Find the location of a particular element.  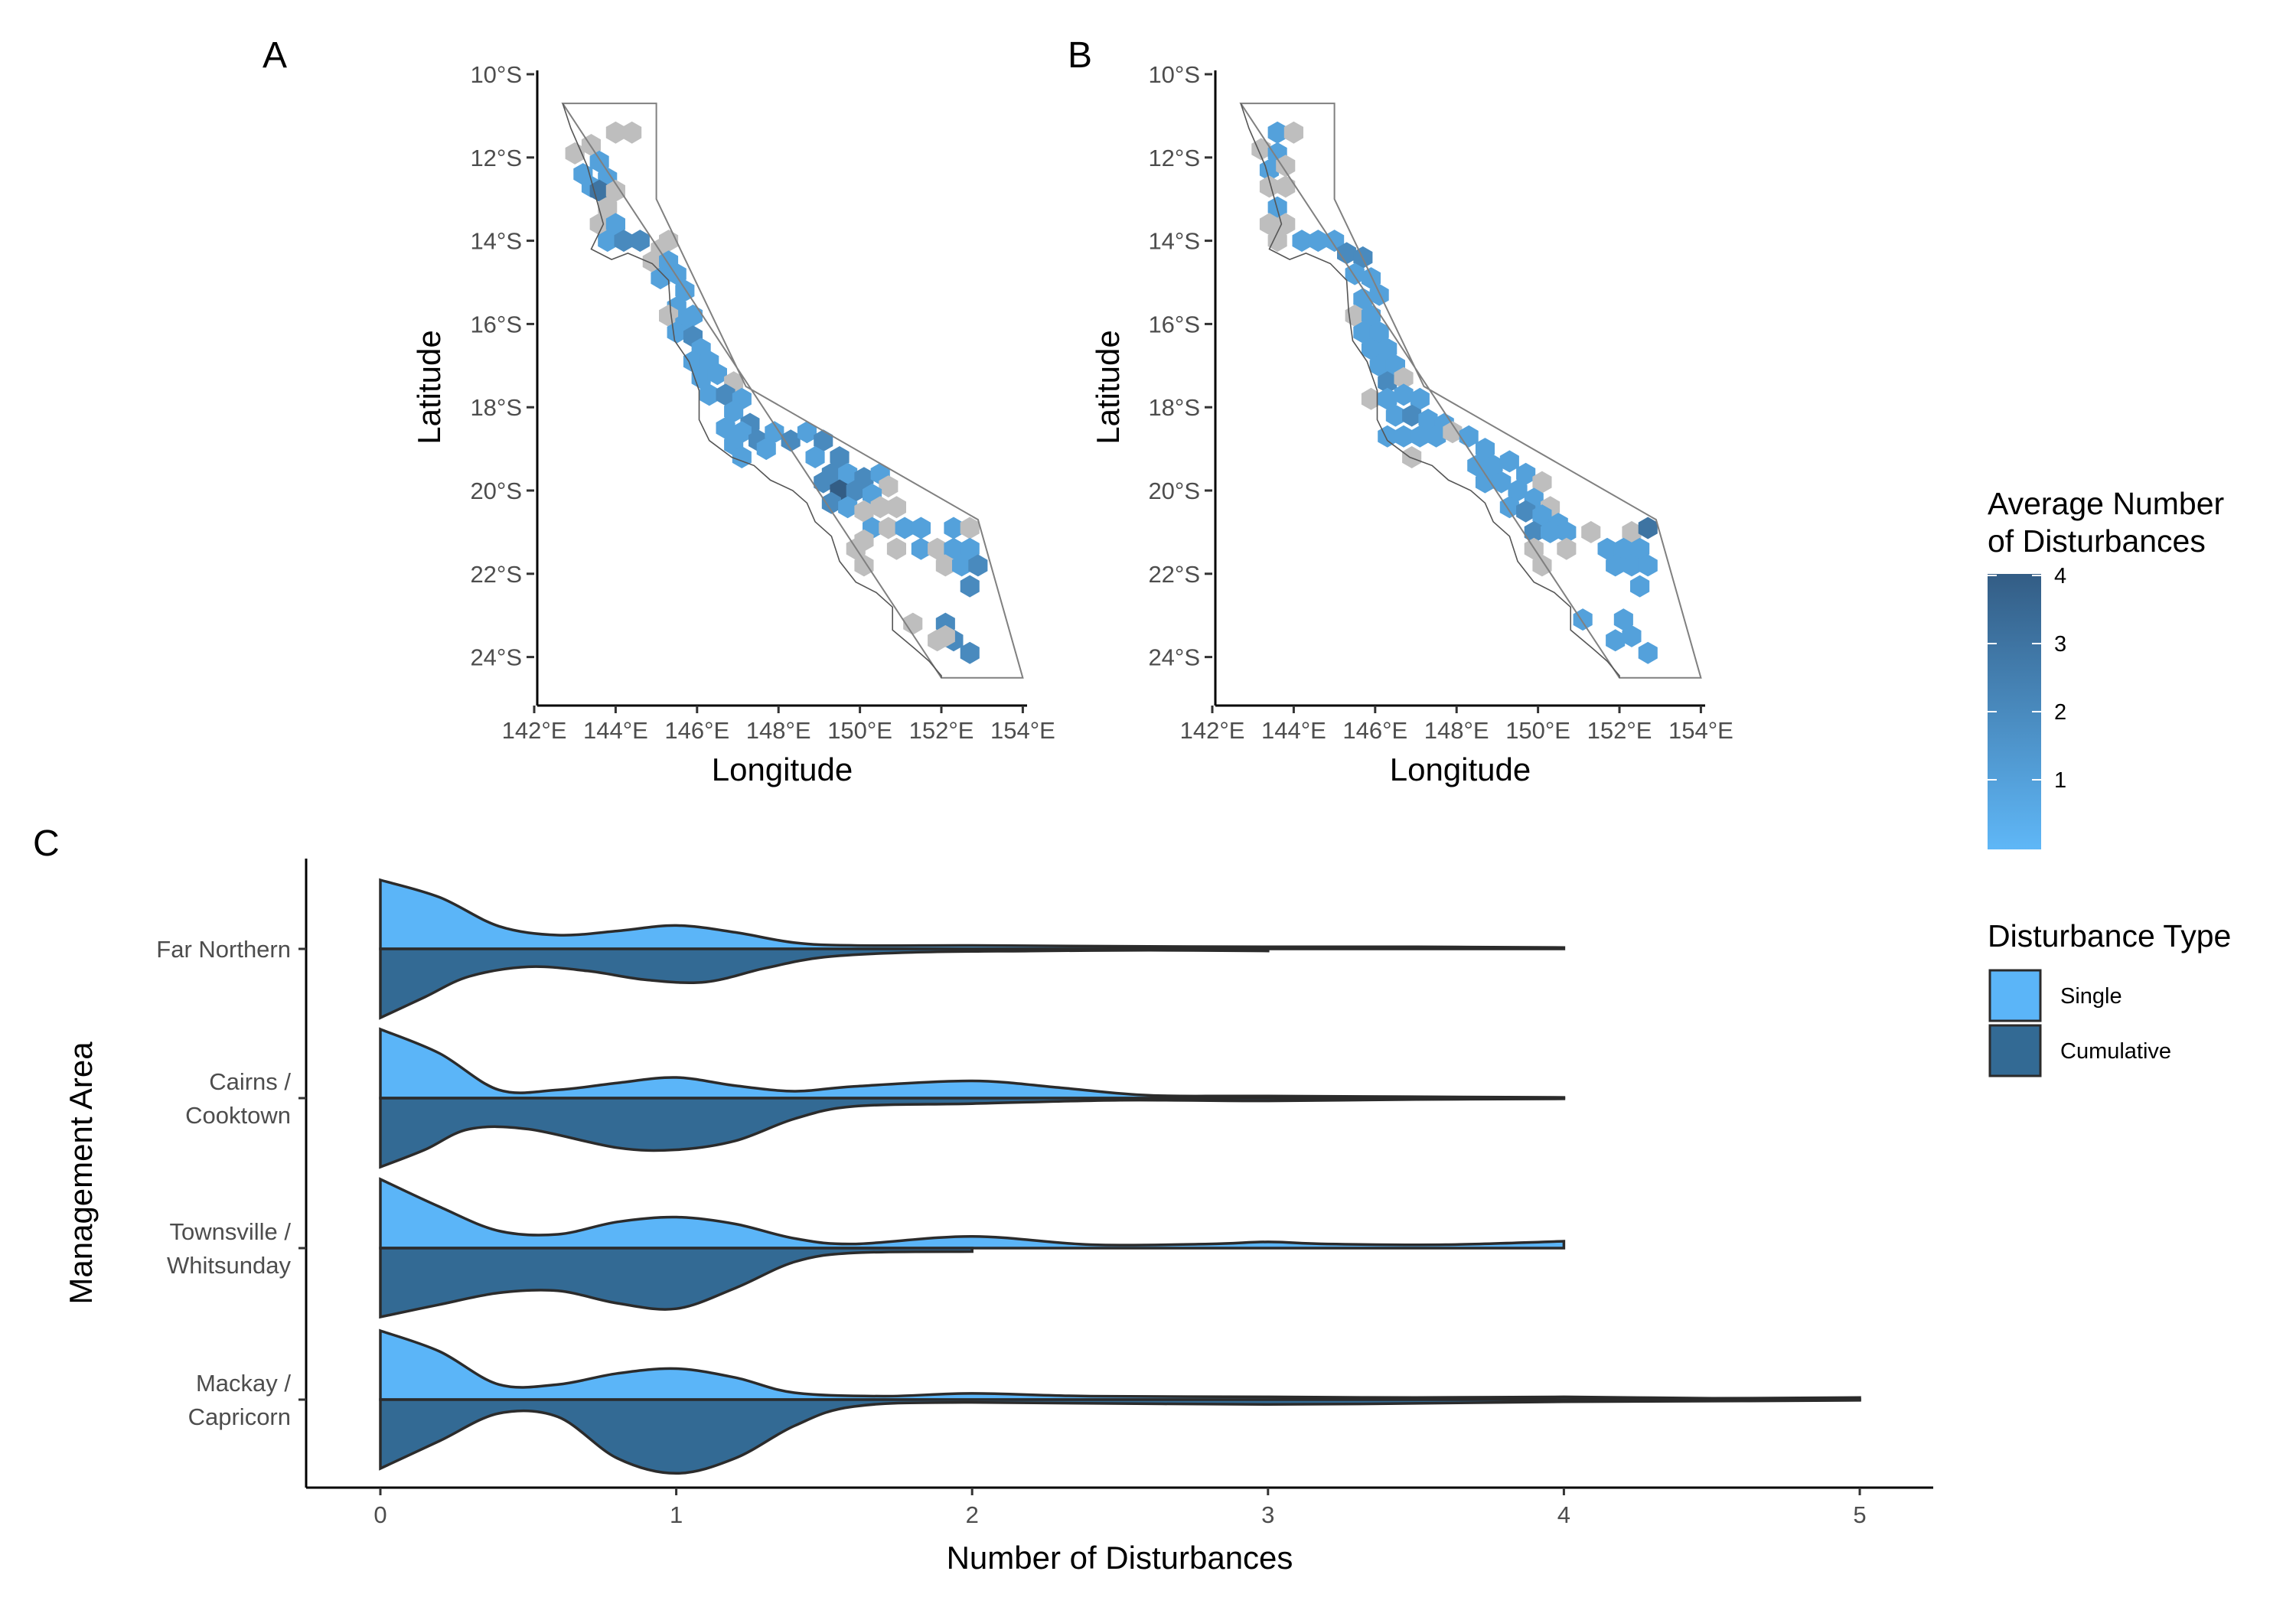

panel-b-lat-ticks: 10°S 12°S 14°S 16°S 18°S 20°S 22°S 24°S is located at coordinates (1180, 366).